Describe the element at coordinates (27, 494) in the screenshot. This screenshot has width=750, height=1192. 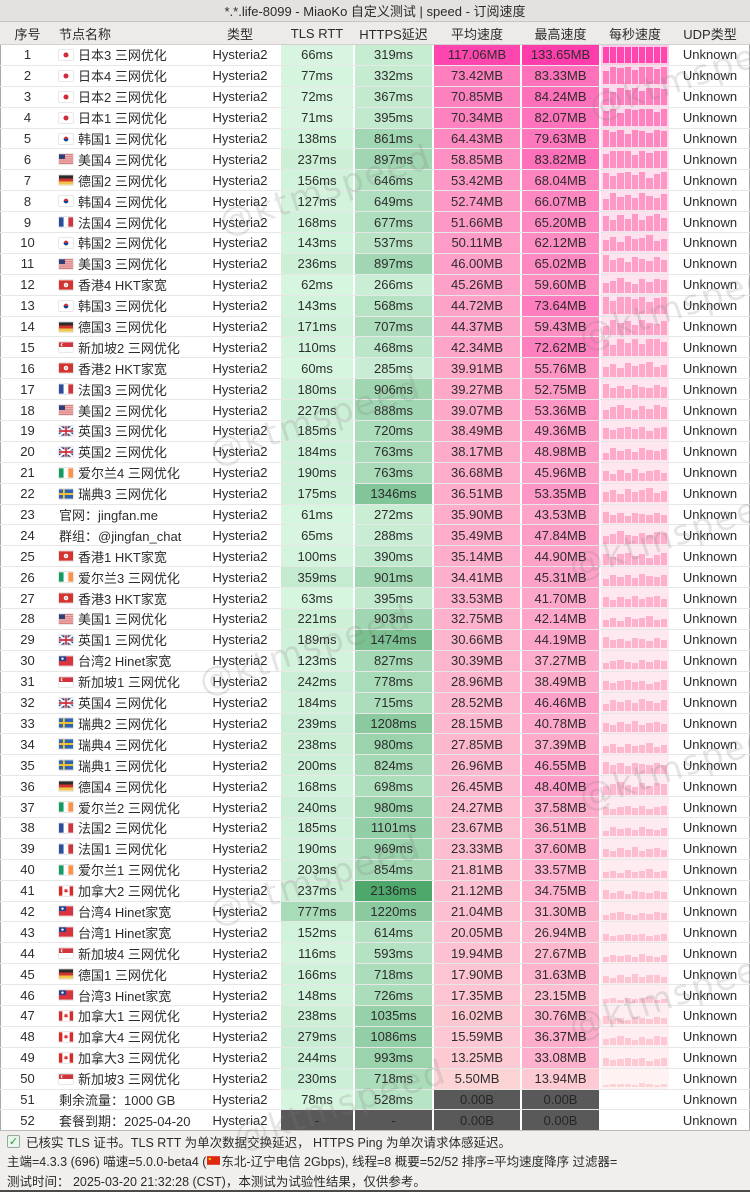
I see `cell-index: 22` at that location.